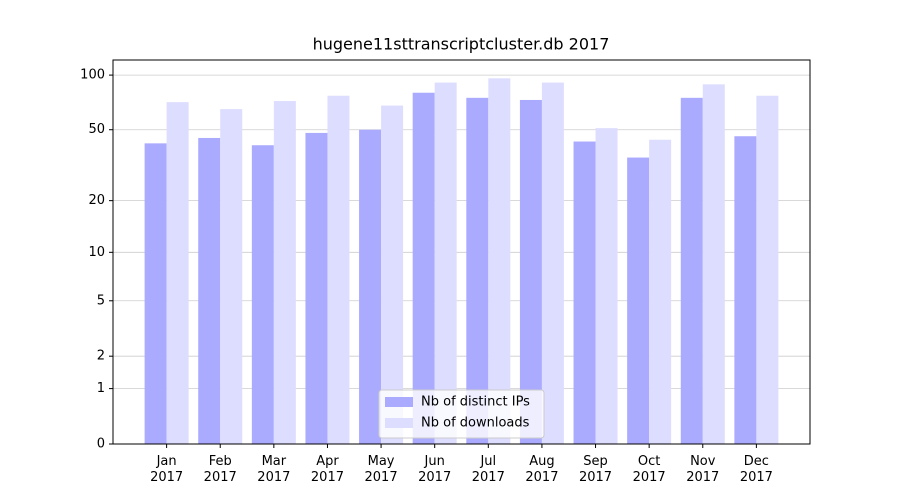  What do you see at coordinates (461, 414) in the screenshot?
I see `legend-box` at bounding box center [461, 414].